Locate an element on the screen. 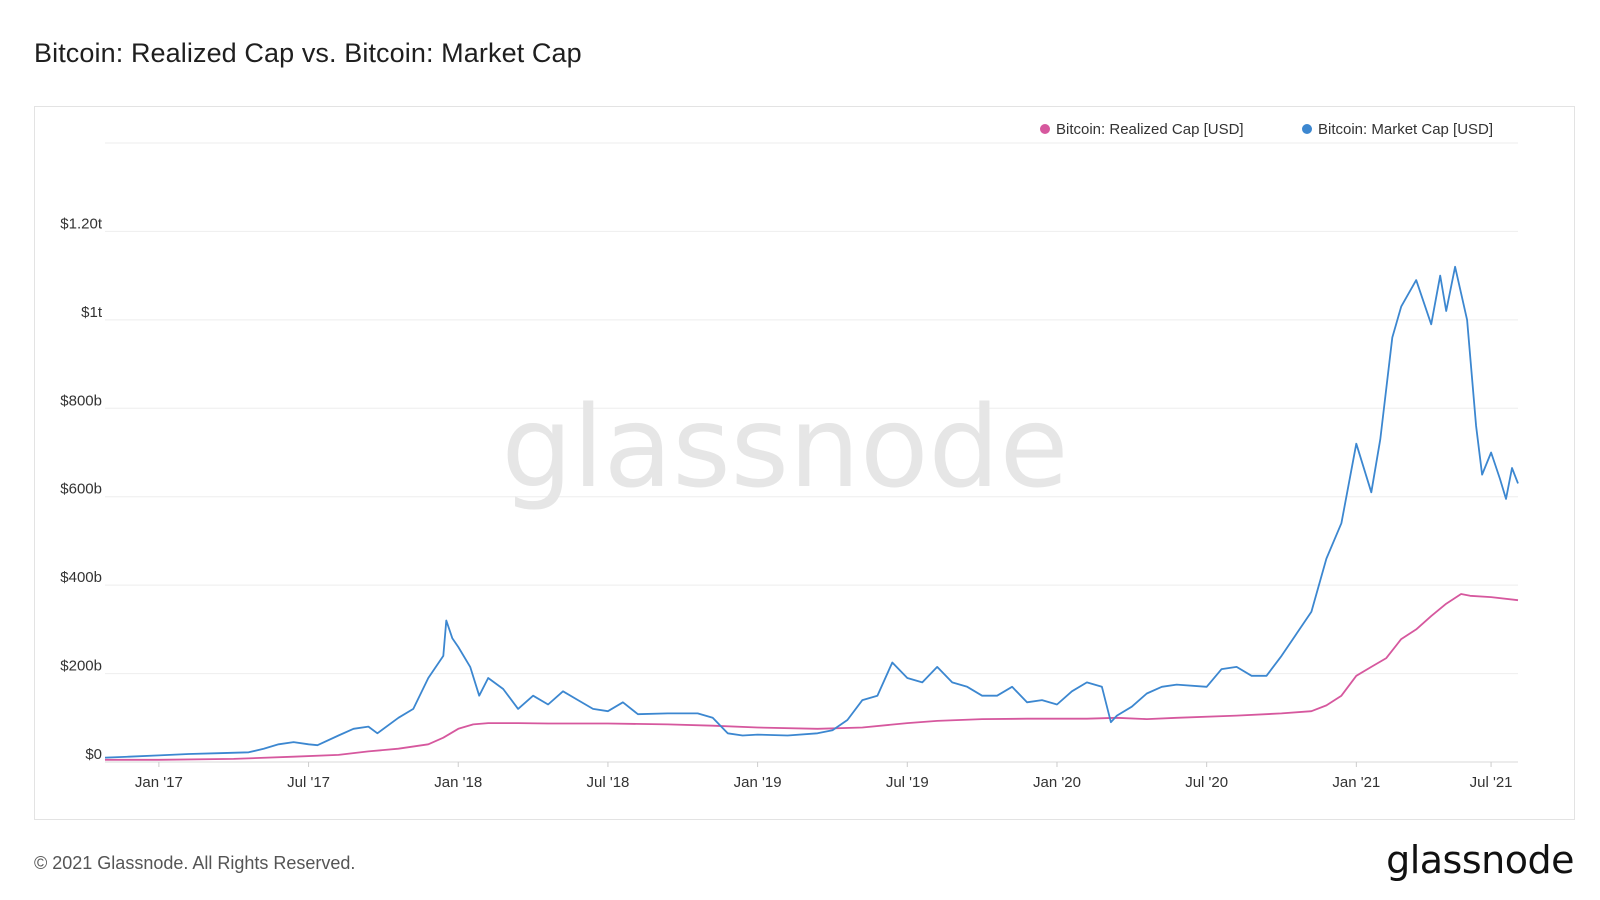  x-tick-label: Jan '19 is located at coordinates (758, 782).